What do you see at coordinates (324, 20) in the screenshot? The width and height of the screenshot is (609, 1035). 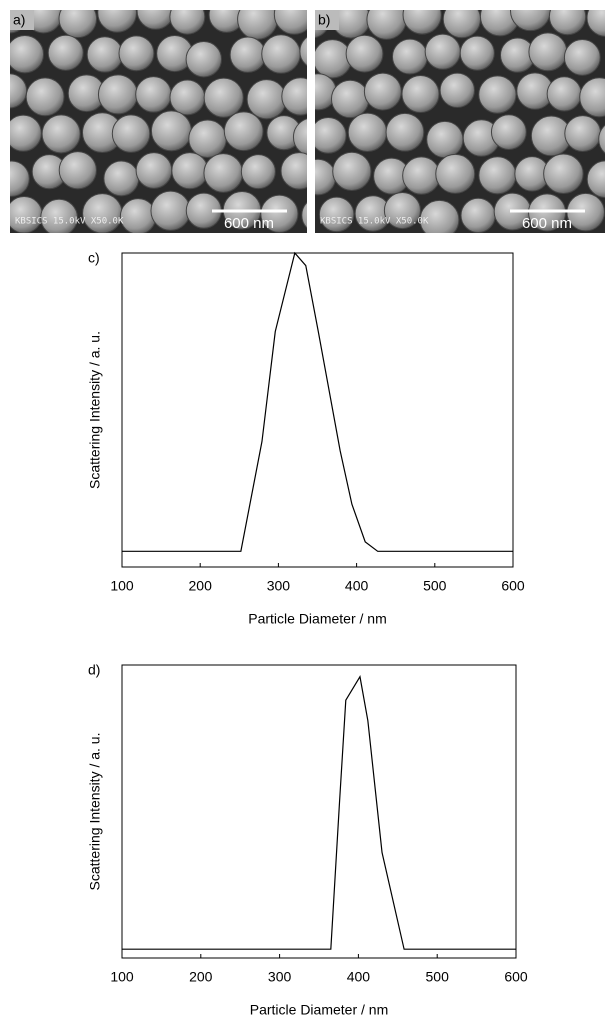 I see `panel-label: b)` at bounding box center [324, 20].